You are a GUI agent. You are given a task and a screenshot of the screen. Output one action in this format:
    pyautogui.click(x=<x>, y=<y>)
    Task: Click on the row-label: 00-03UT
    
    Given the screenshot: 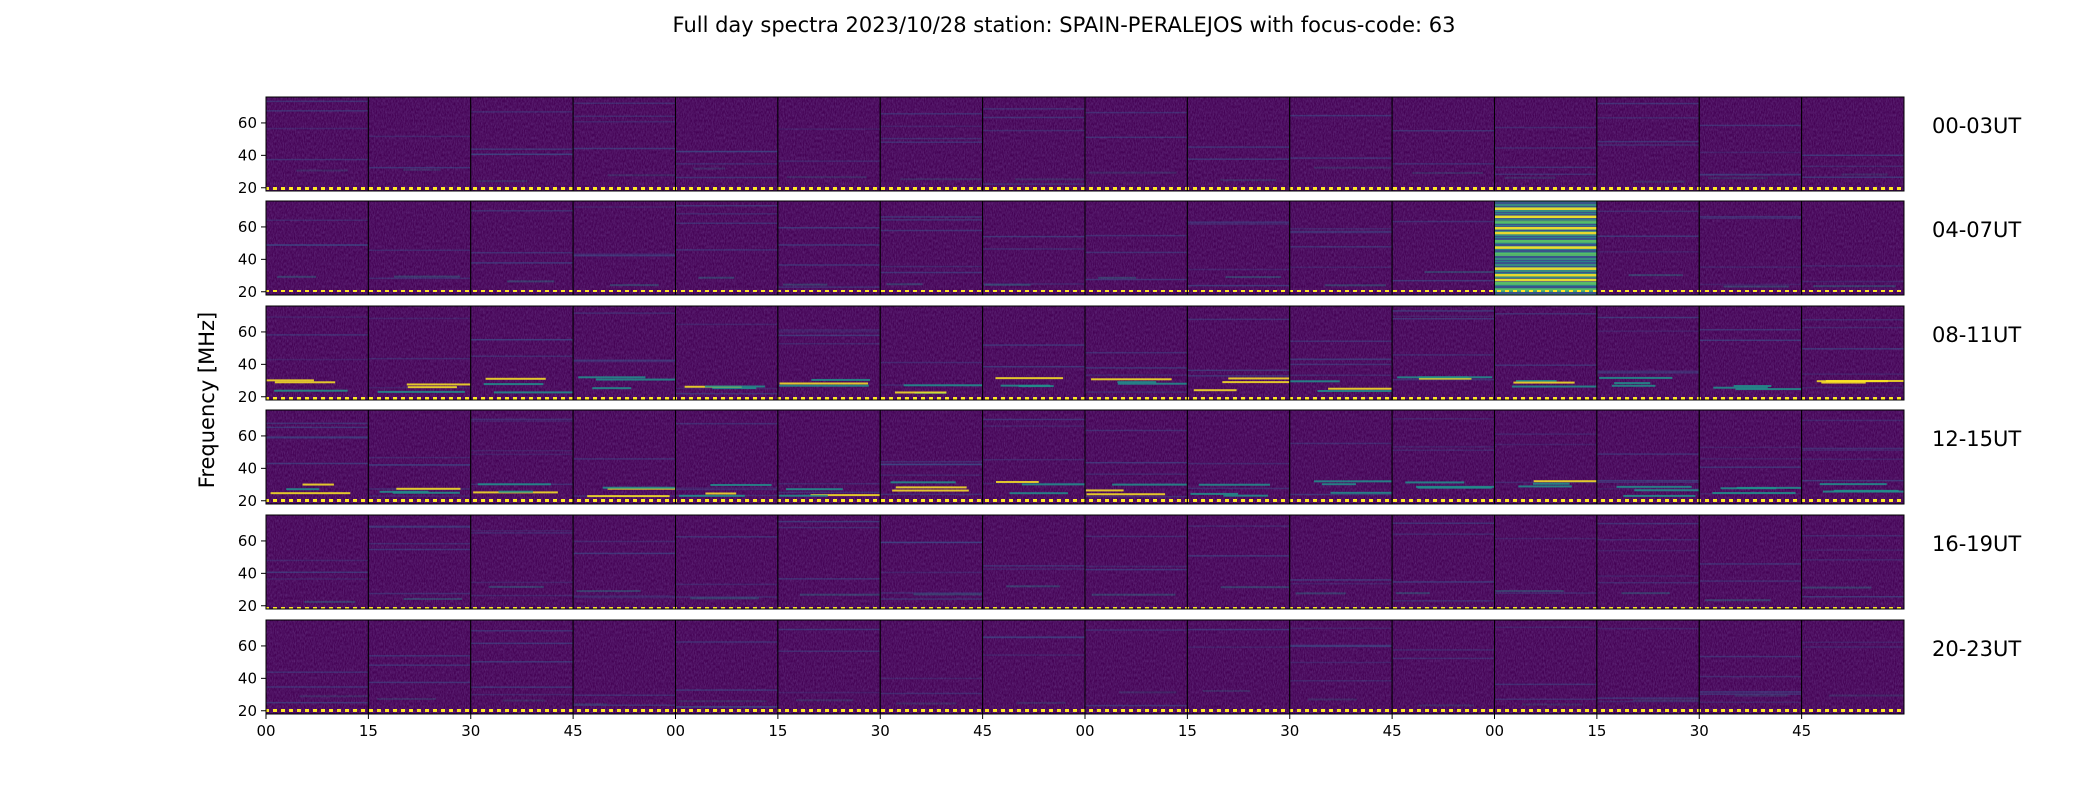 What is the action you would take?
    pyautogui.click(x=1976, y=126)
    